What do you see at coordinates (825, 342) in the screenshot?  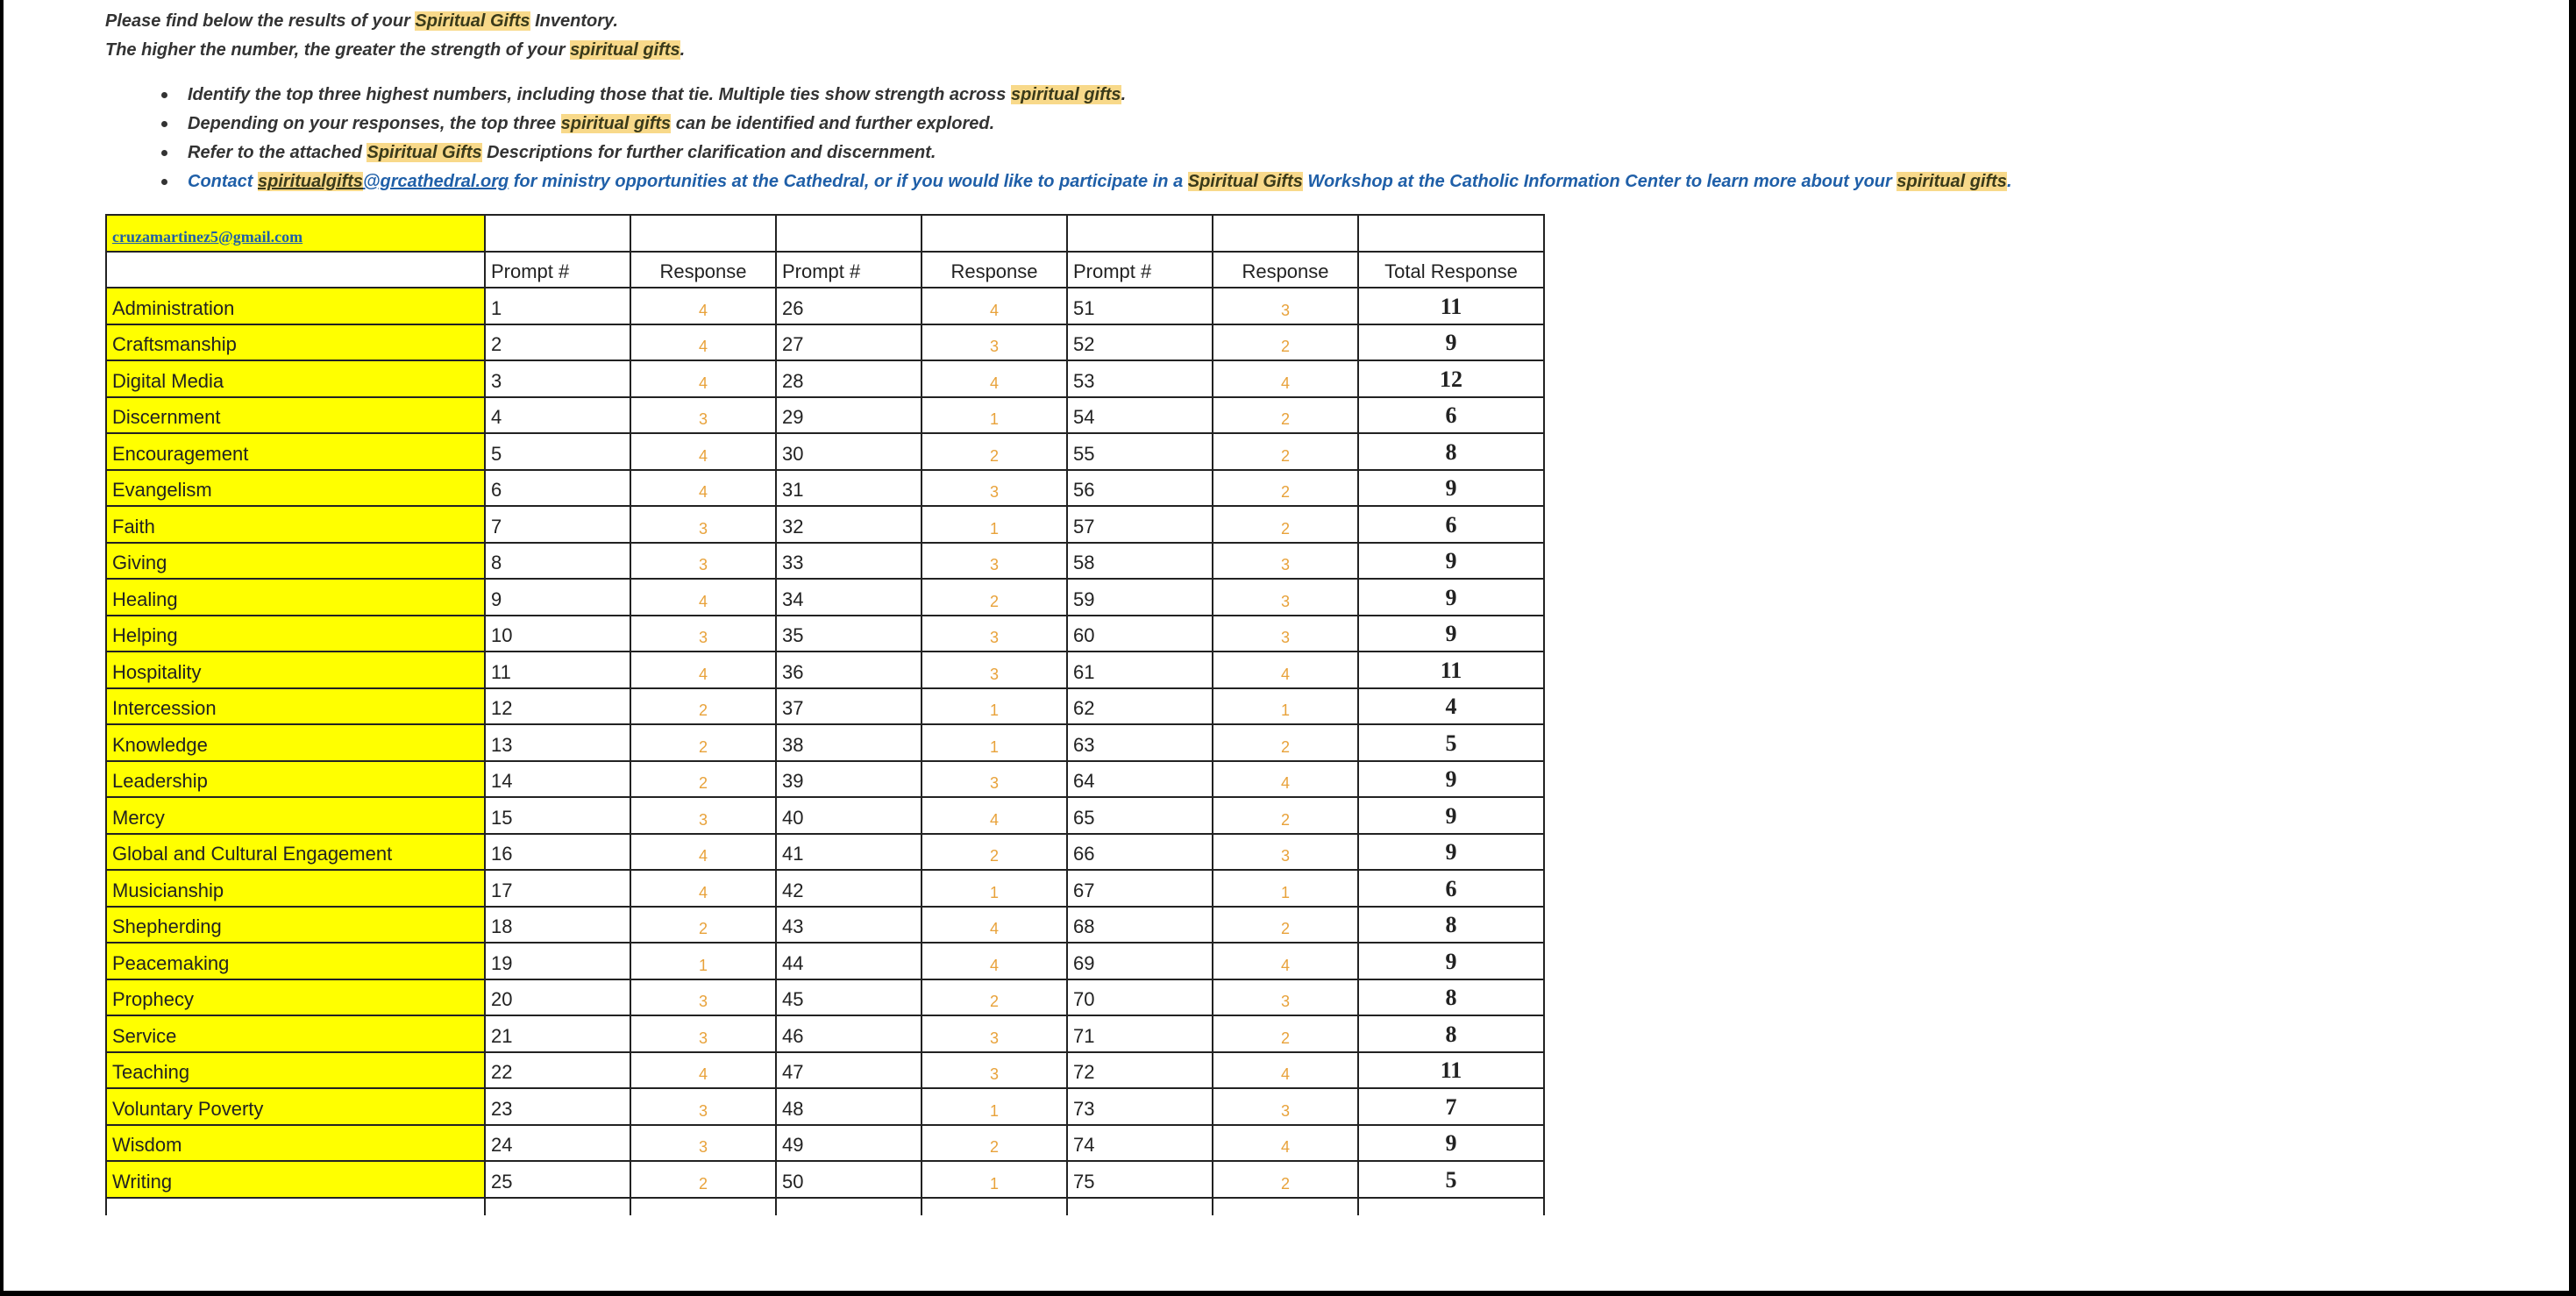 I see `table-row: Craftsmanship 2 4 27 3 52 2 9` at bounding box center [825, 342].